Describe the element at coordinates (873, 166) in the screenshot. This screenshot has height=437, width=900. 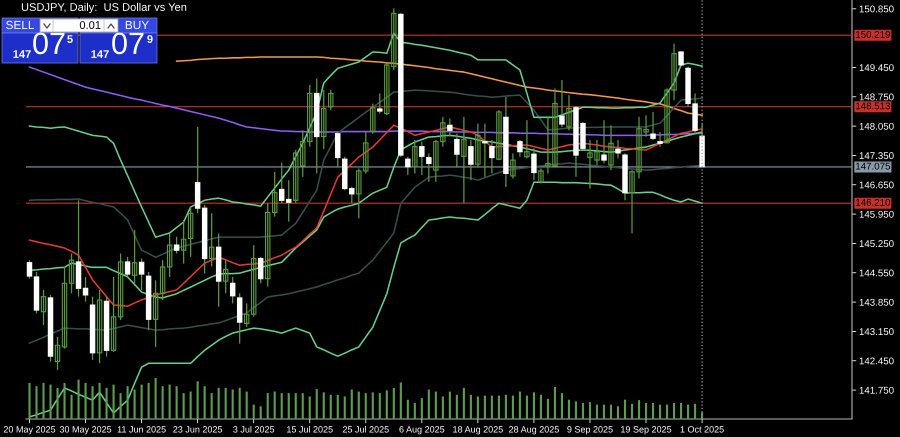
I see `ref-line-label: 147.075` at that location.